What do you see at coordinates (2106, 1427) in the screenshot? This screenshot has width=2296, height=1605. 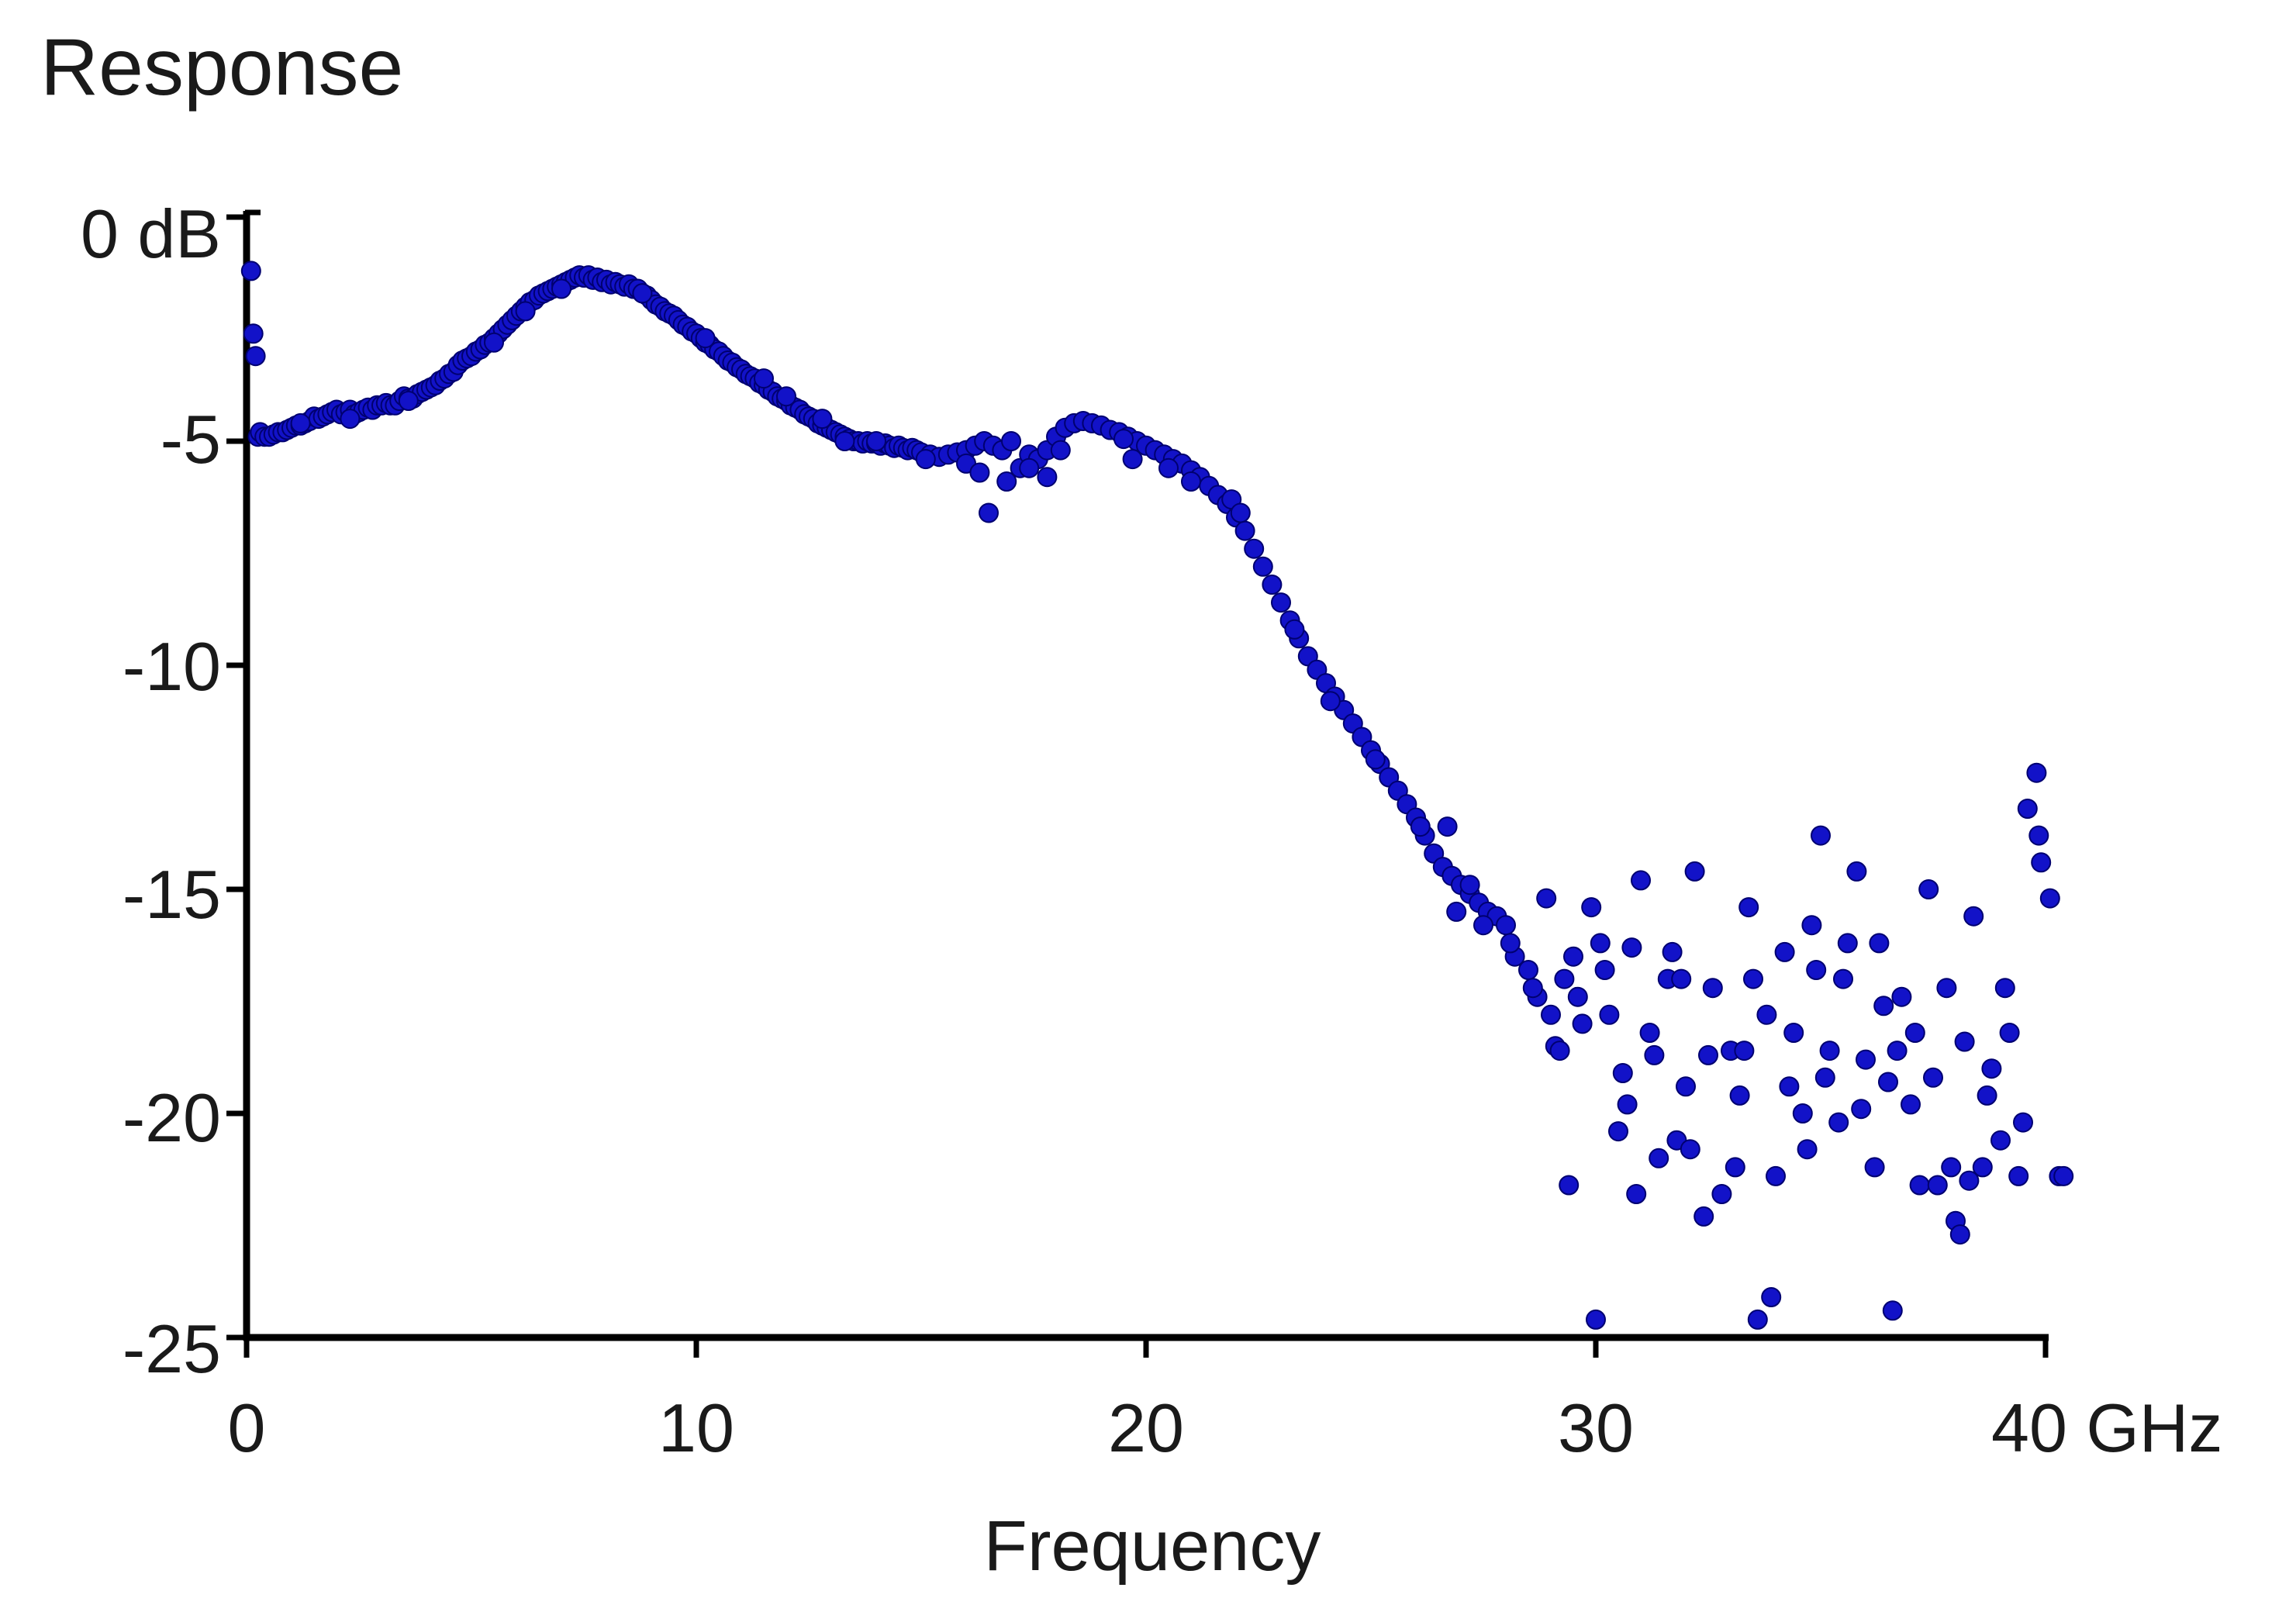 I see `x-tick-label: 40 GHz` at bounding box center [2106, 1427].